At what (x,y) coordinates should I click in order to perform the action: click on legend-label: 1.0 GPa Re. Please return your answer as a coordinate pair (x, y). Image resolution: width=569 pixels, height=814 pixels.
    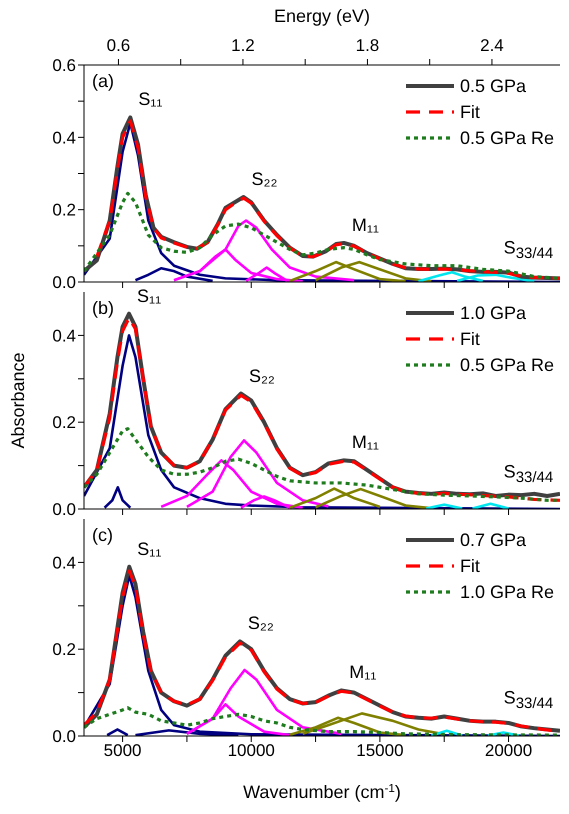
    Looking at the image, I should click on (507, 592).